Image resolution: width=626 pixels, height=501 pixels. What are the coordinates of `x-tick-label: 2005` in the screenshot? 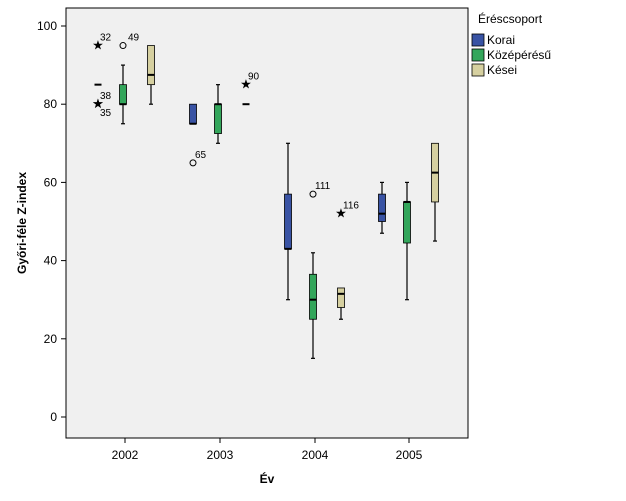 It's located at (409, 455).